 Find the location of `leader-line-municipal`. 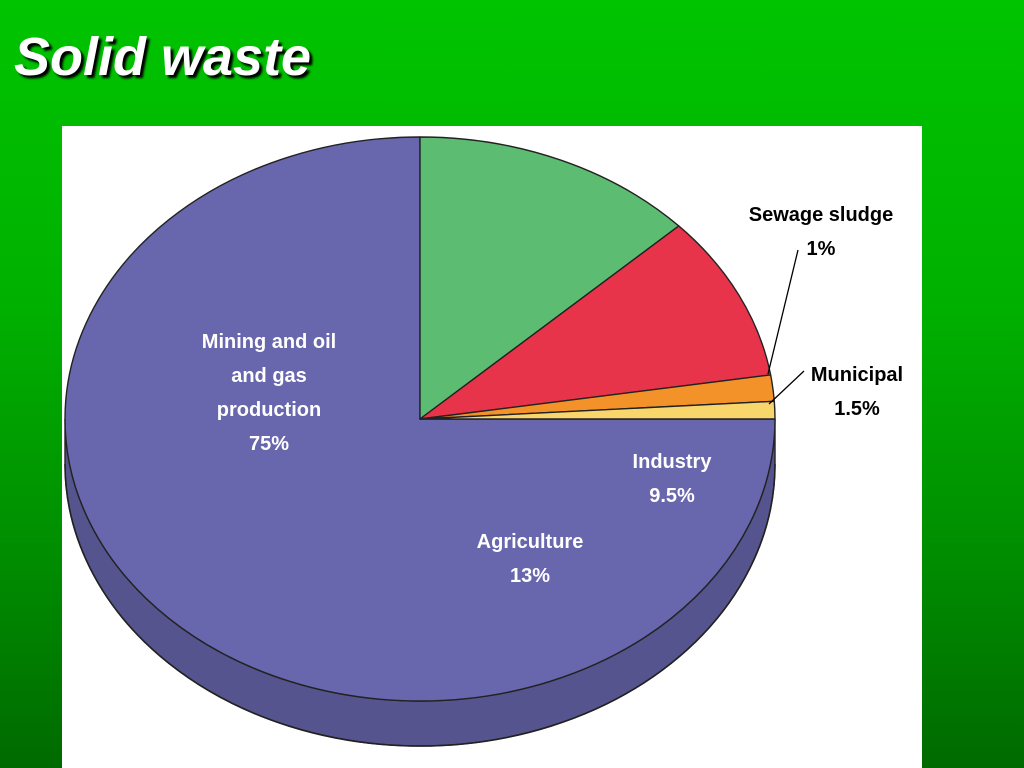

leader-line-municipal is located at coordinates (786, 387).